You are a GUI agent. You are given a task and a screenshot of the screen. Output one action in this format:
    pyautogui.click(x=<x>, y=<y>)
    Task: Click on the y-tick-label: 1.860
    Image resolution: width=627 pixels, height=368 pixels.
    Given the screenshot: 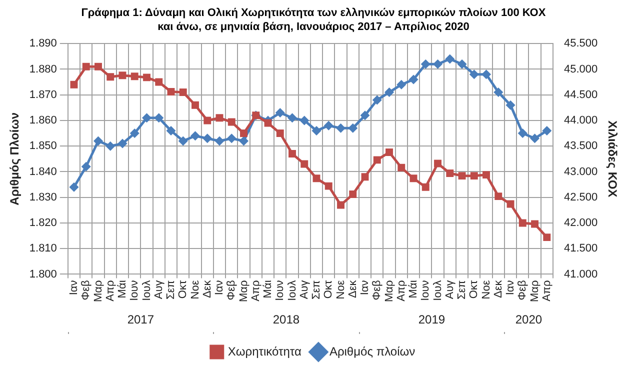 What is the action you would take?
    pyautogui.click(x=43, y=120)
    